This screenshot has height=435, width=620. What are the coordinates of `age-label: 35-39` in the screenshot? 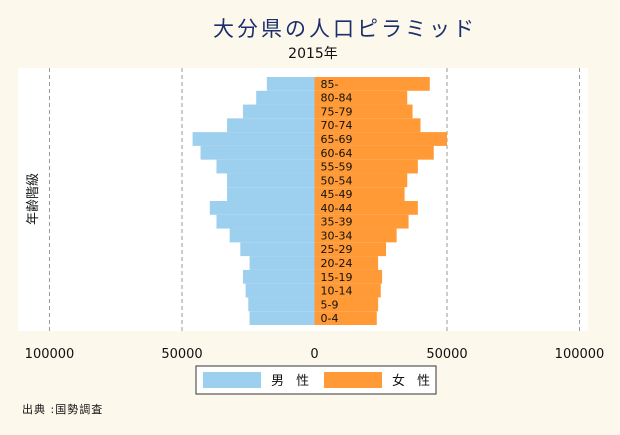 It's located at (337, 222).